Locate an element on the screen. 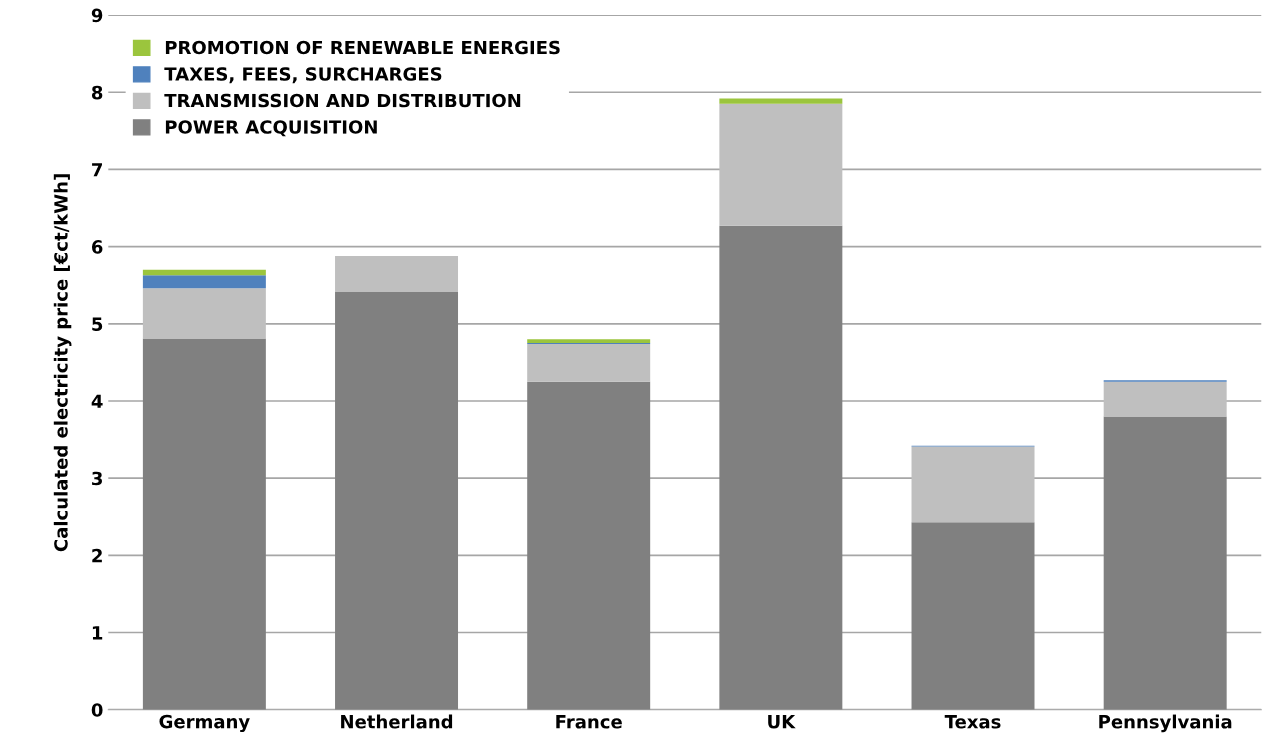 This screenshot has width=1274, height=755. y-tick-label: 3 is located at coordinates (97, 478).